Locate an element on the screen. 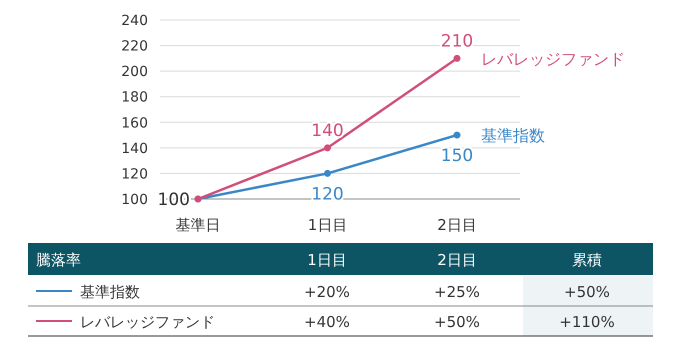 The height and width of the screenshot is (340, 680). data-label: 150 is located at coordinates (457, 156).